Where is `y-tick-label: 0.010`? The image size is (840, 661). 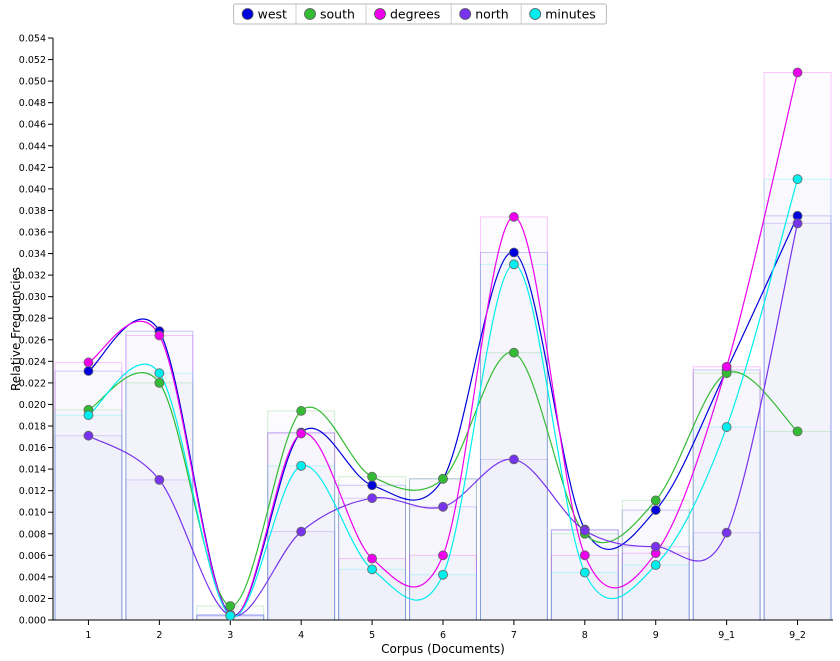 y-tick-label: 0.010 is located at coordinates (32, 513).